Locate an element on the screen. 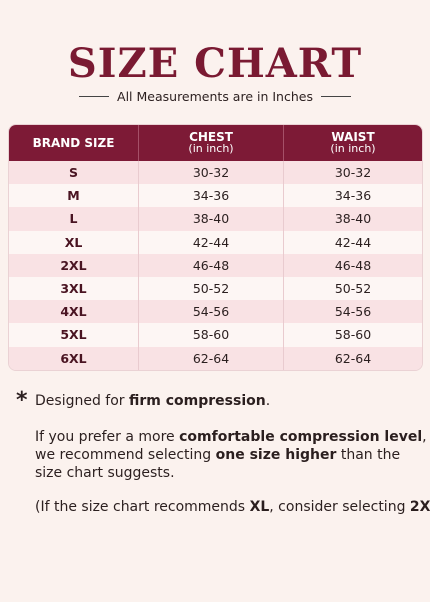  table-row: S 30-32 30-32 is located at coordinates (215, 173).